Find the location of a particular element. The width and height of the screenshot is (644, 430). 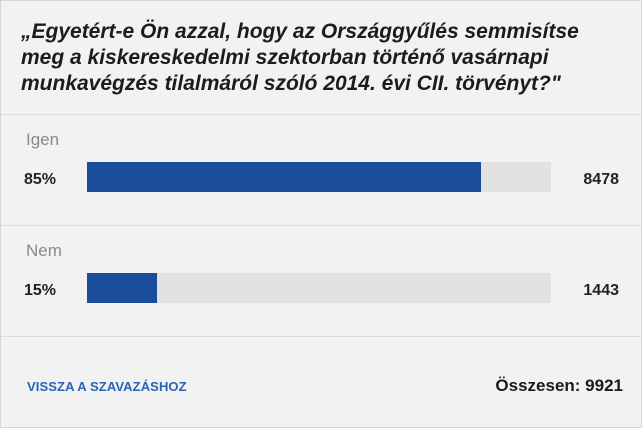

option-label: Igen is located at coordinates (43, 139).